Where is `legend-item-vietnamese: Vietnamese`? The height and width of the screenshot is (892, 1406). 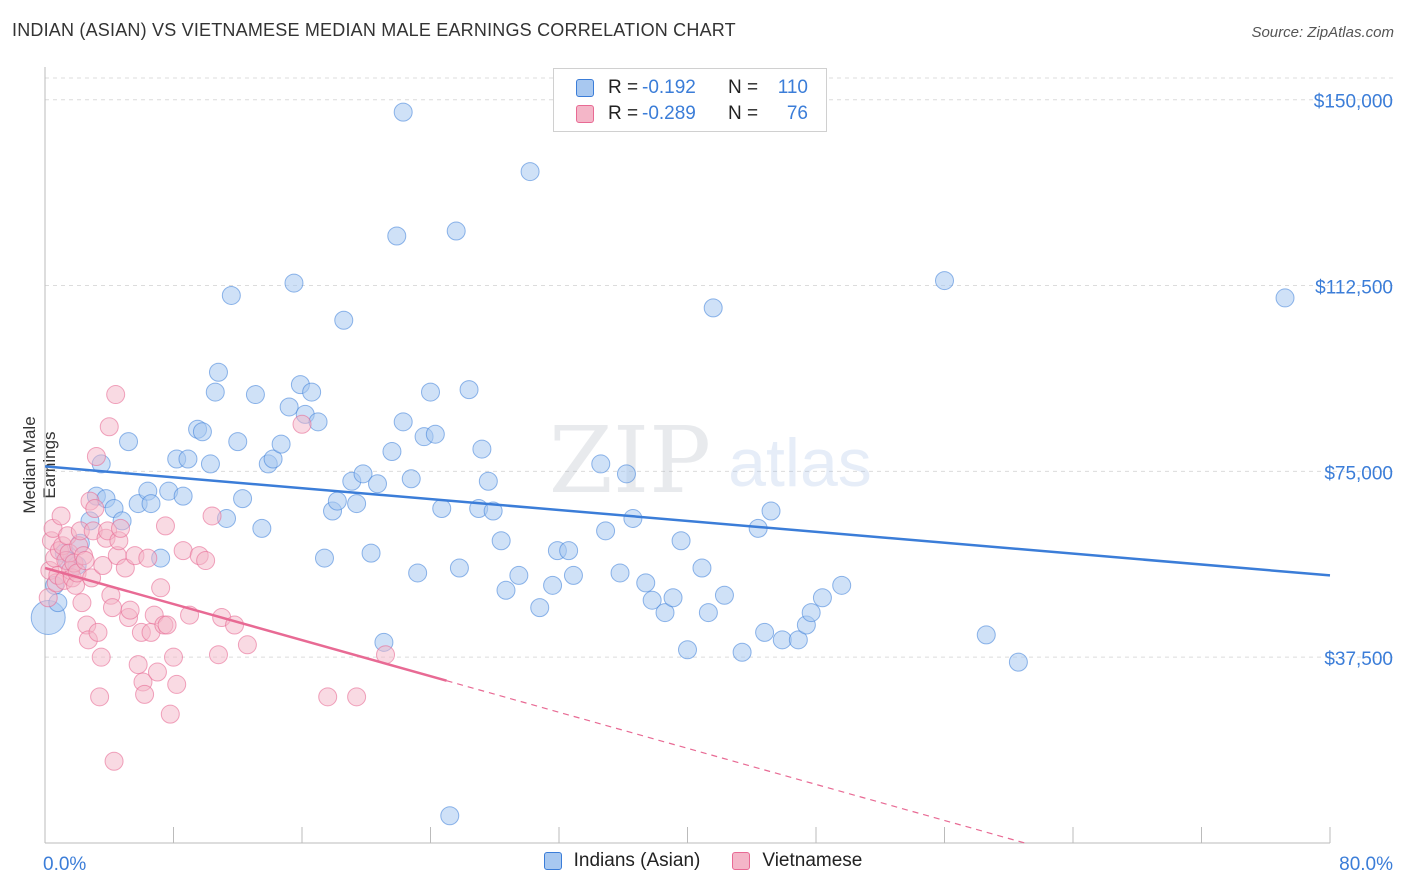 legend-item-vietnamese: Vietnamese is located at coordinates (797, 861).